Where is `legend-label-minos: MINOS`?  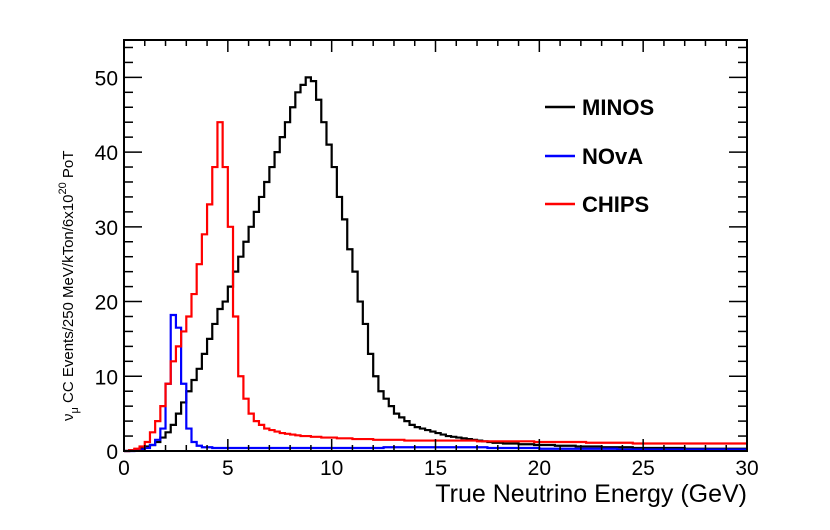
legend-label-minos: MINOS is located at coordinates (618, 107).